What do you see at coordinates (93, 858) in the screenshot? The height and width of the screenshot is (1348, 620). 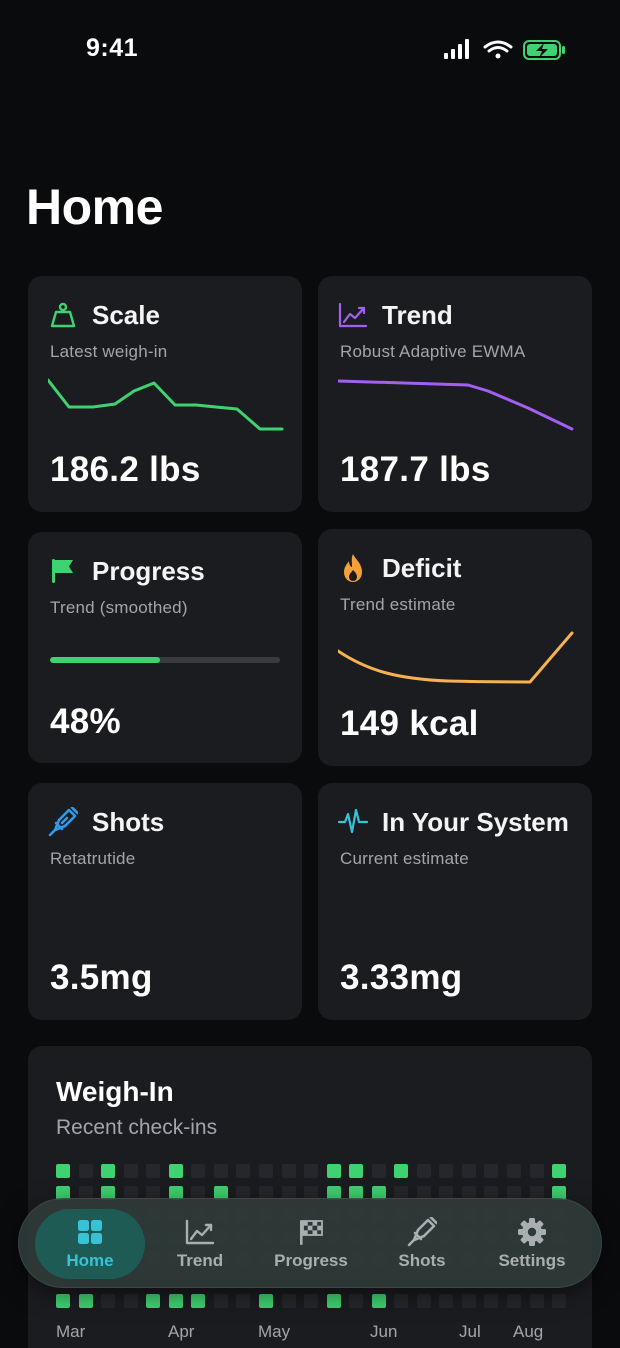 I see `shots-card-subtitle: Retatrutide` at bounding box center [93, 858].